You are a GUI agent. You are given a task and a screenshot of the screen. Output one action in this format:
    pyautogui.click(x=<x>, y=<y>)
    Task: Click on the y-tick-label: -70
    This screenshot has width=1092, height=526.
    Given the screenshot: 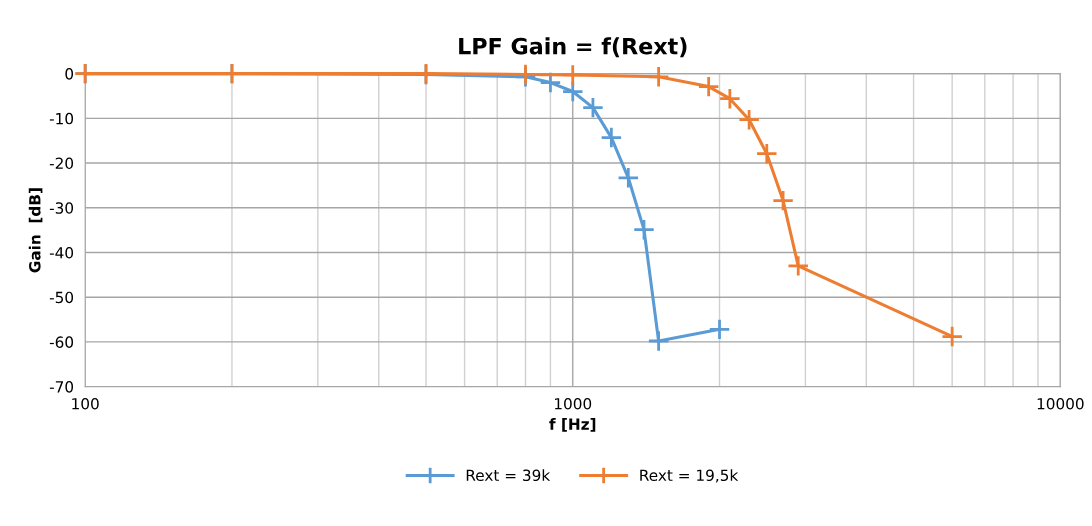 What is the action you would take?
    pyautogui.click(x=61, y=387)
    